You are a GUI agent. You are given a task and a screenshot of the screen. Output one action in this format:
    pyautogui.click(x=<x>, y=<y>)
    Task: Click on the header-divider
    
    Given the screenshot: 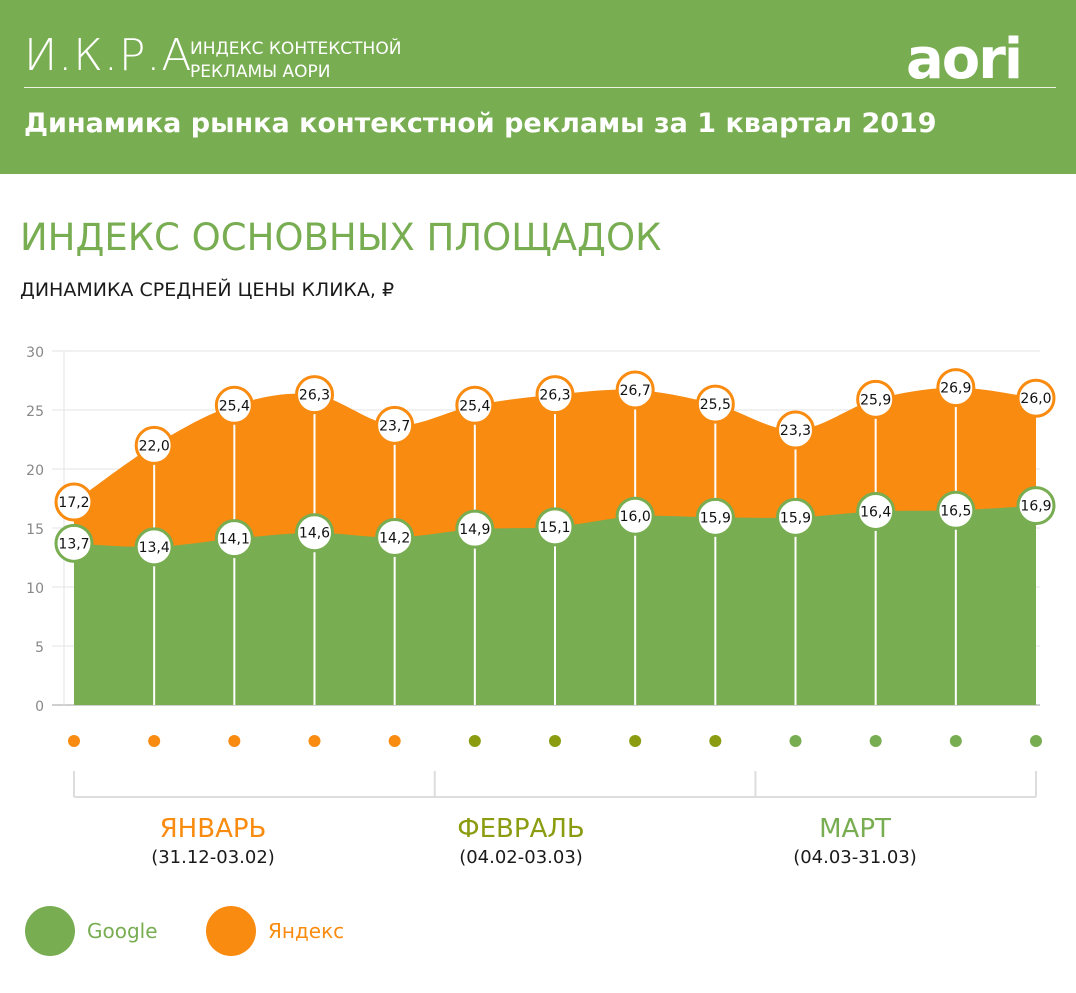 What is the action you would take?
    pyautogui.click(x=540, y=87)
    